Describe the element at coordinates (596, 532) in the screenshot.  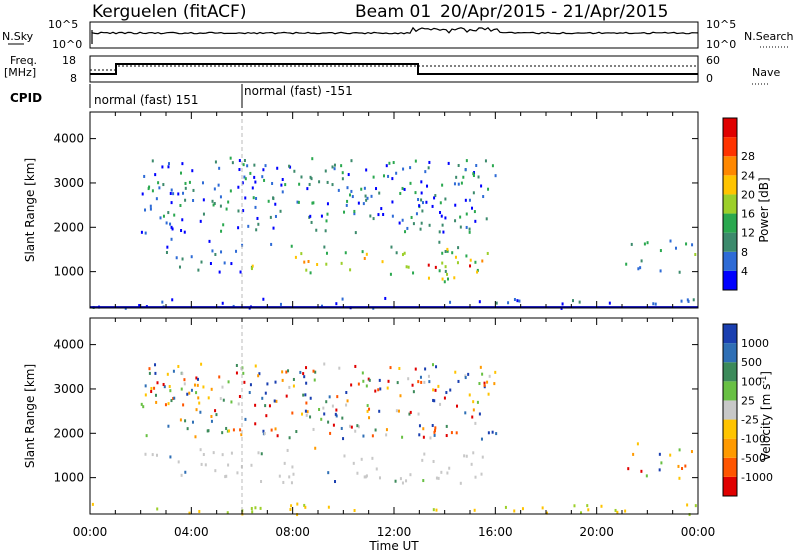
I see `time-tick-label: 20:00` at that location.